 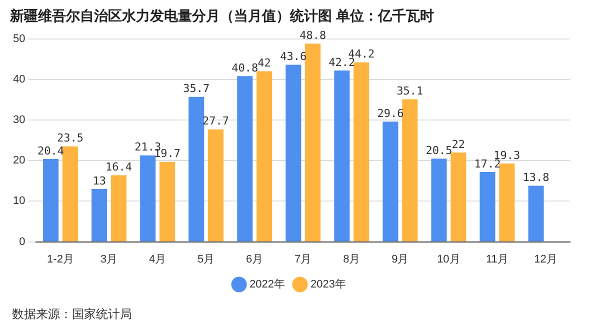 What do you see at coordinates (439, 150) in the screenshot?
I see `data-label: 20.5` at bounding box center [439, 150].